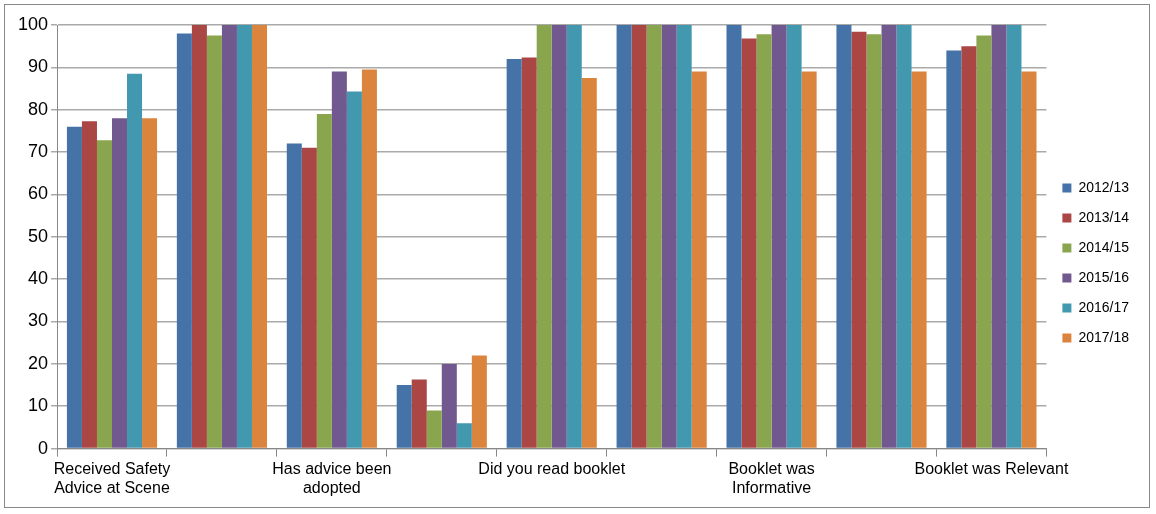  Describe the element at coordinates (38, 405) in the screenshot. I see `y-tick-label: 10` at that location.